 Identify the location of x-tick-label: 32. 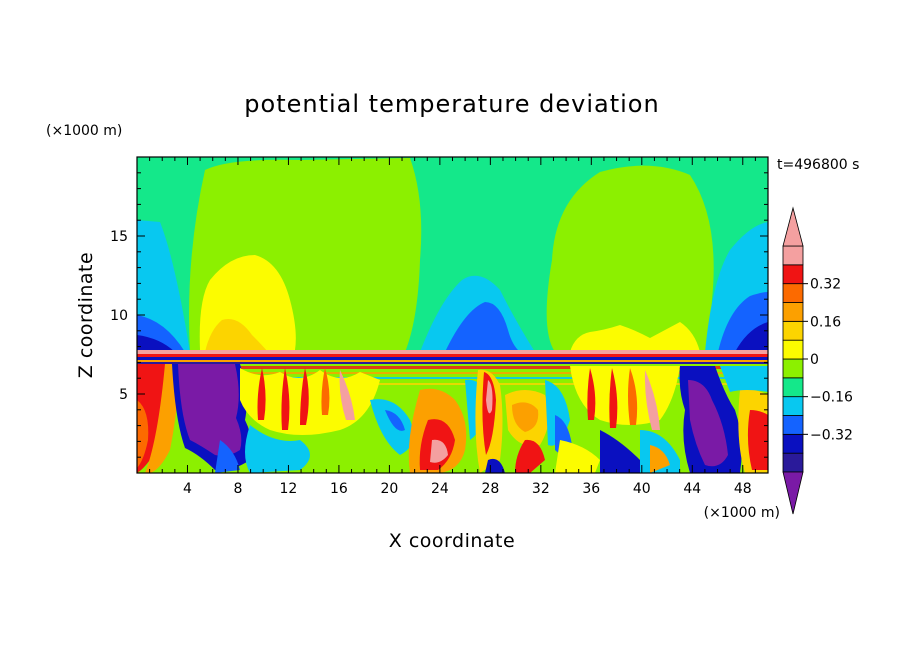
(541, 489).